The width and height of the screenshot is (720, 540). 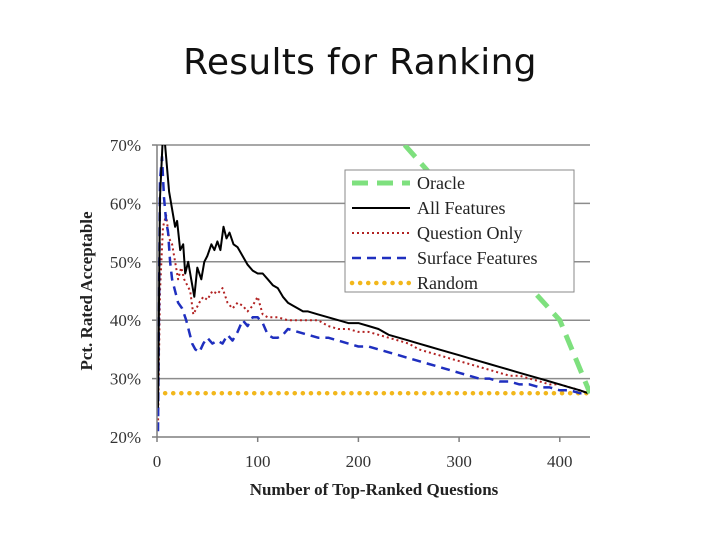 I want to click on y-tick-label: 50%, so click(x=125, y=262).